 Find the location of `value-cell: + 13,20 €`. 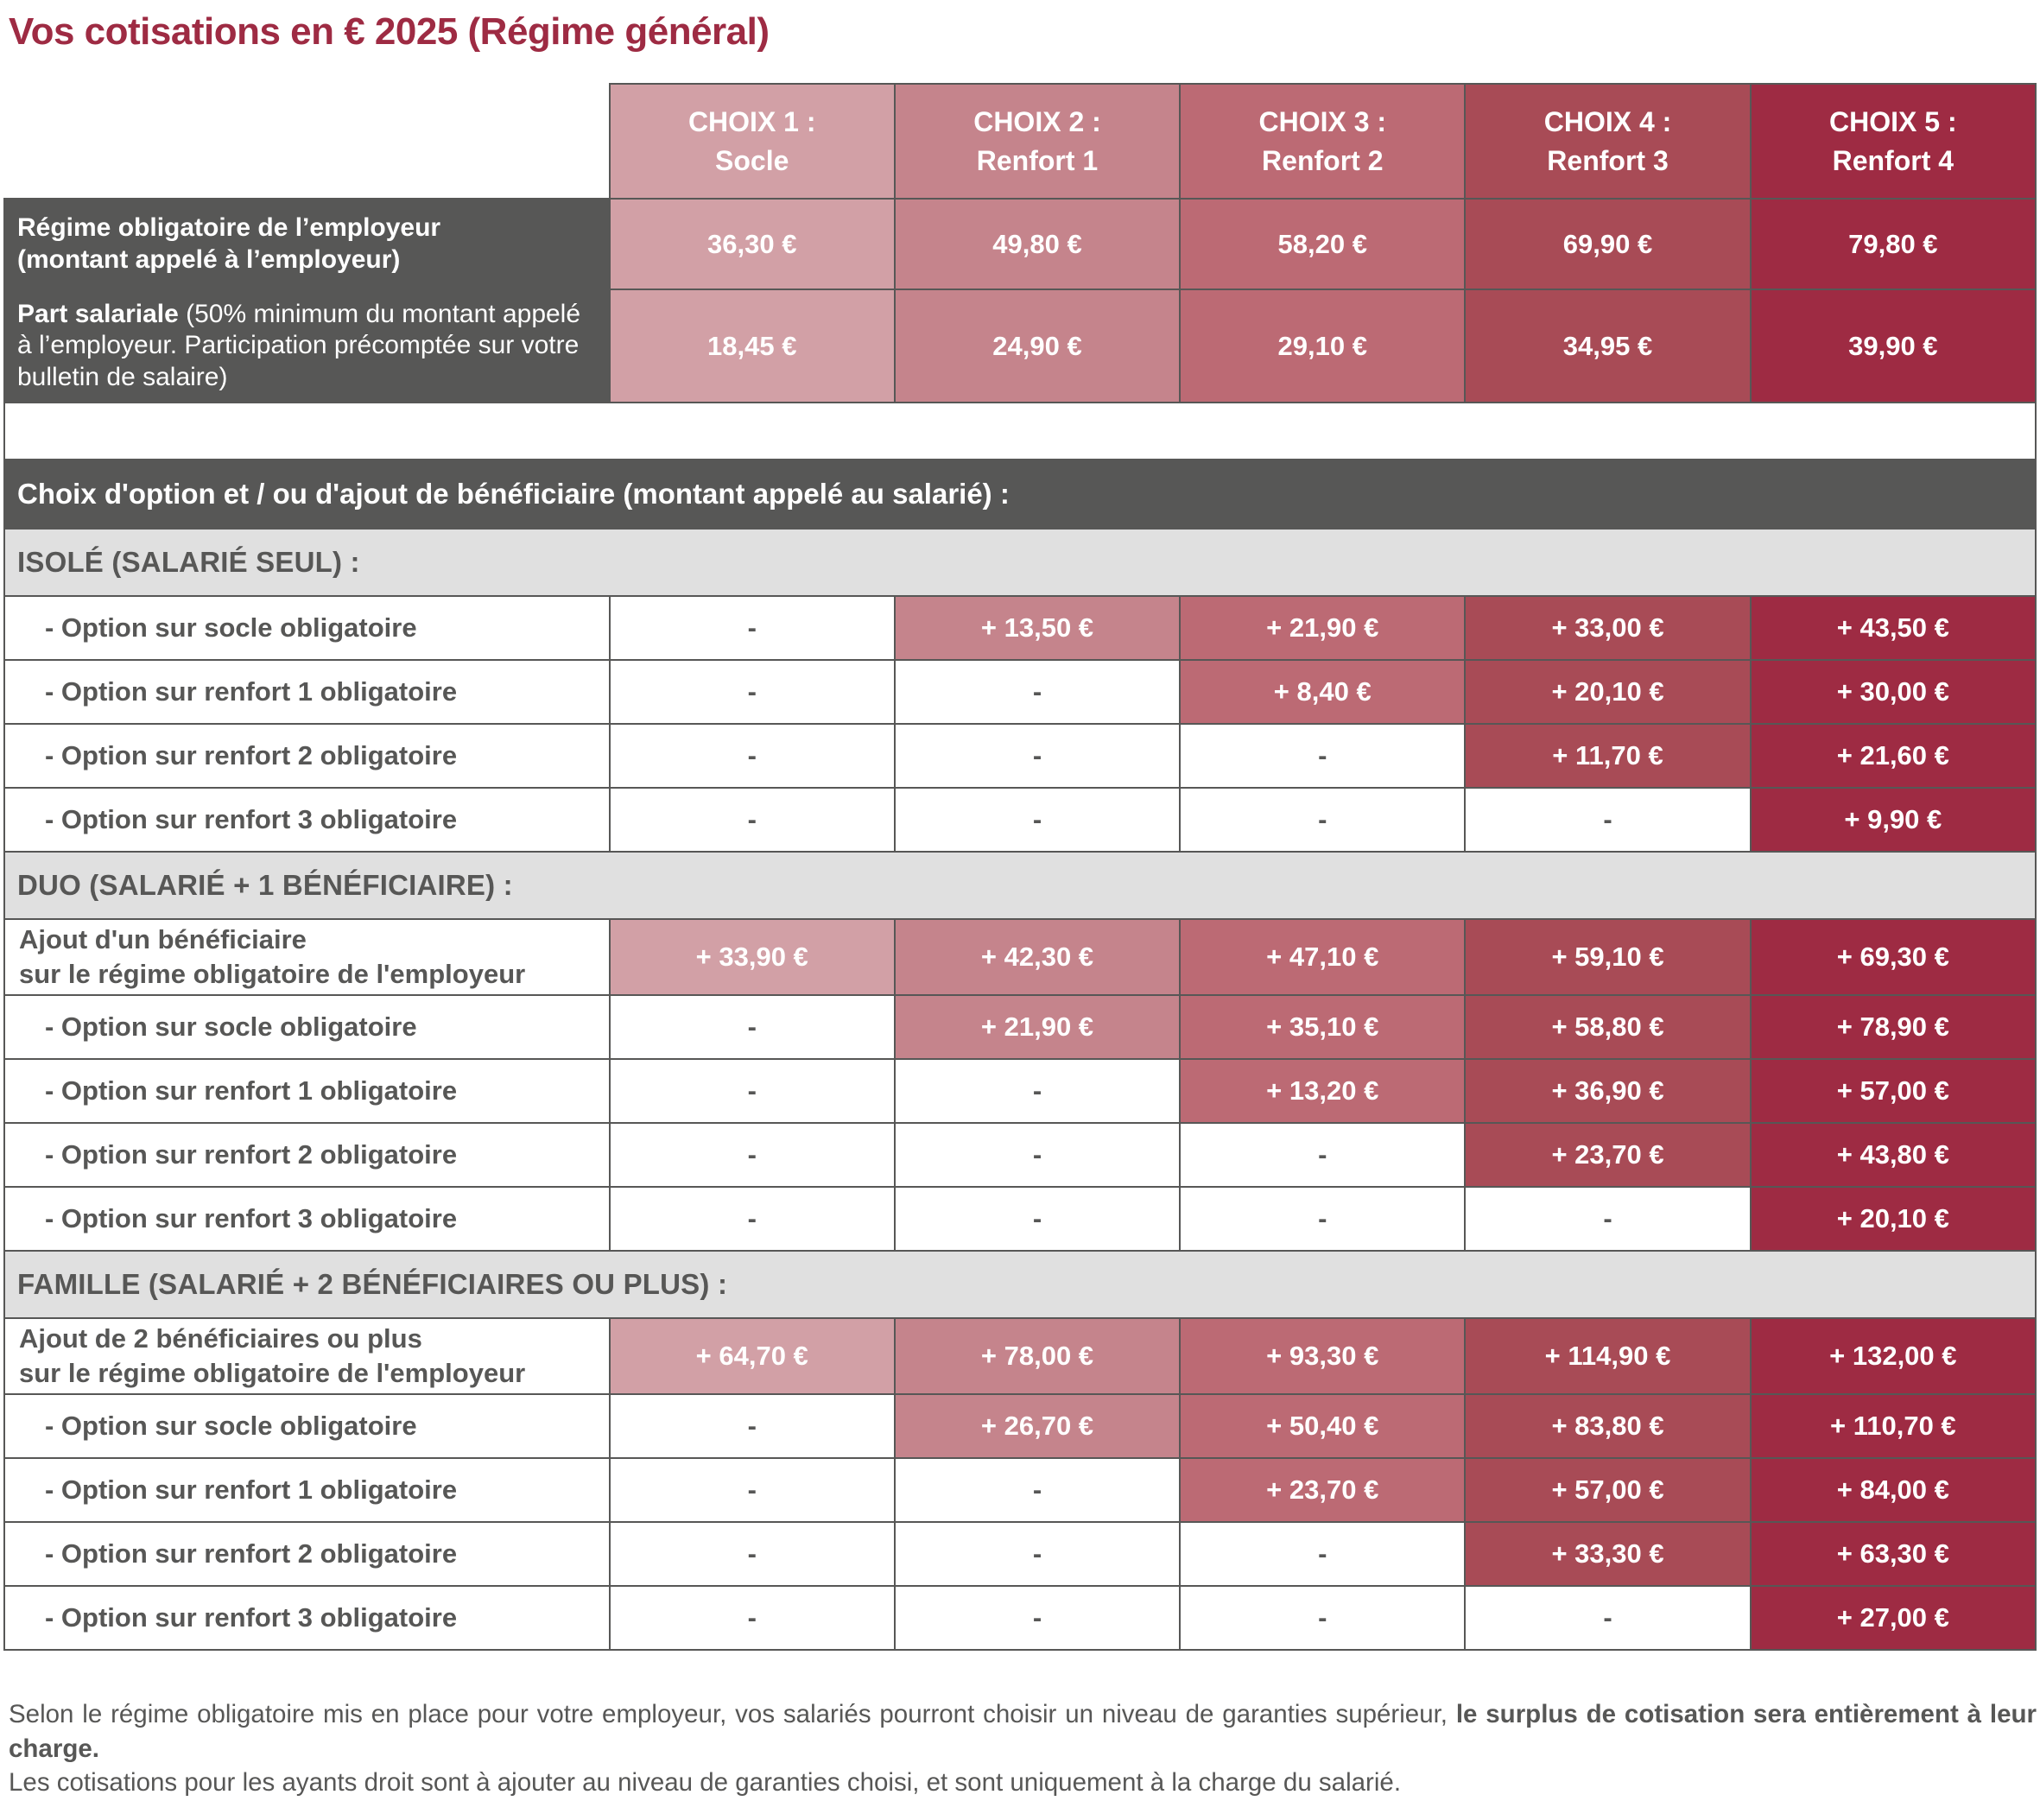

value-cell: + 13,20 € is located at coordinates (1323, 1091).